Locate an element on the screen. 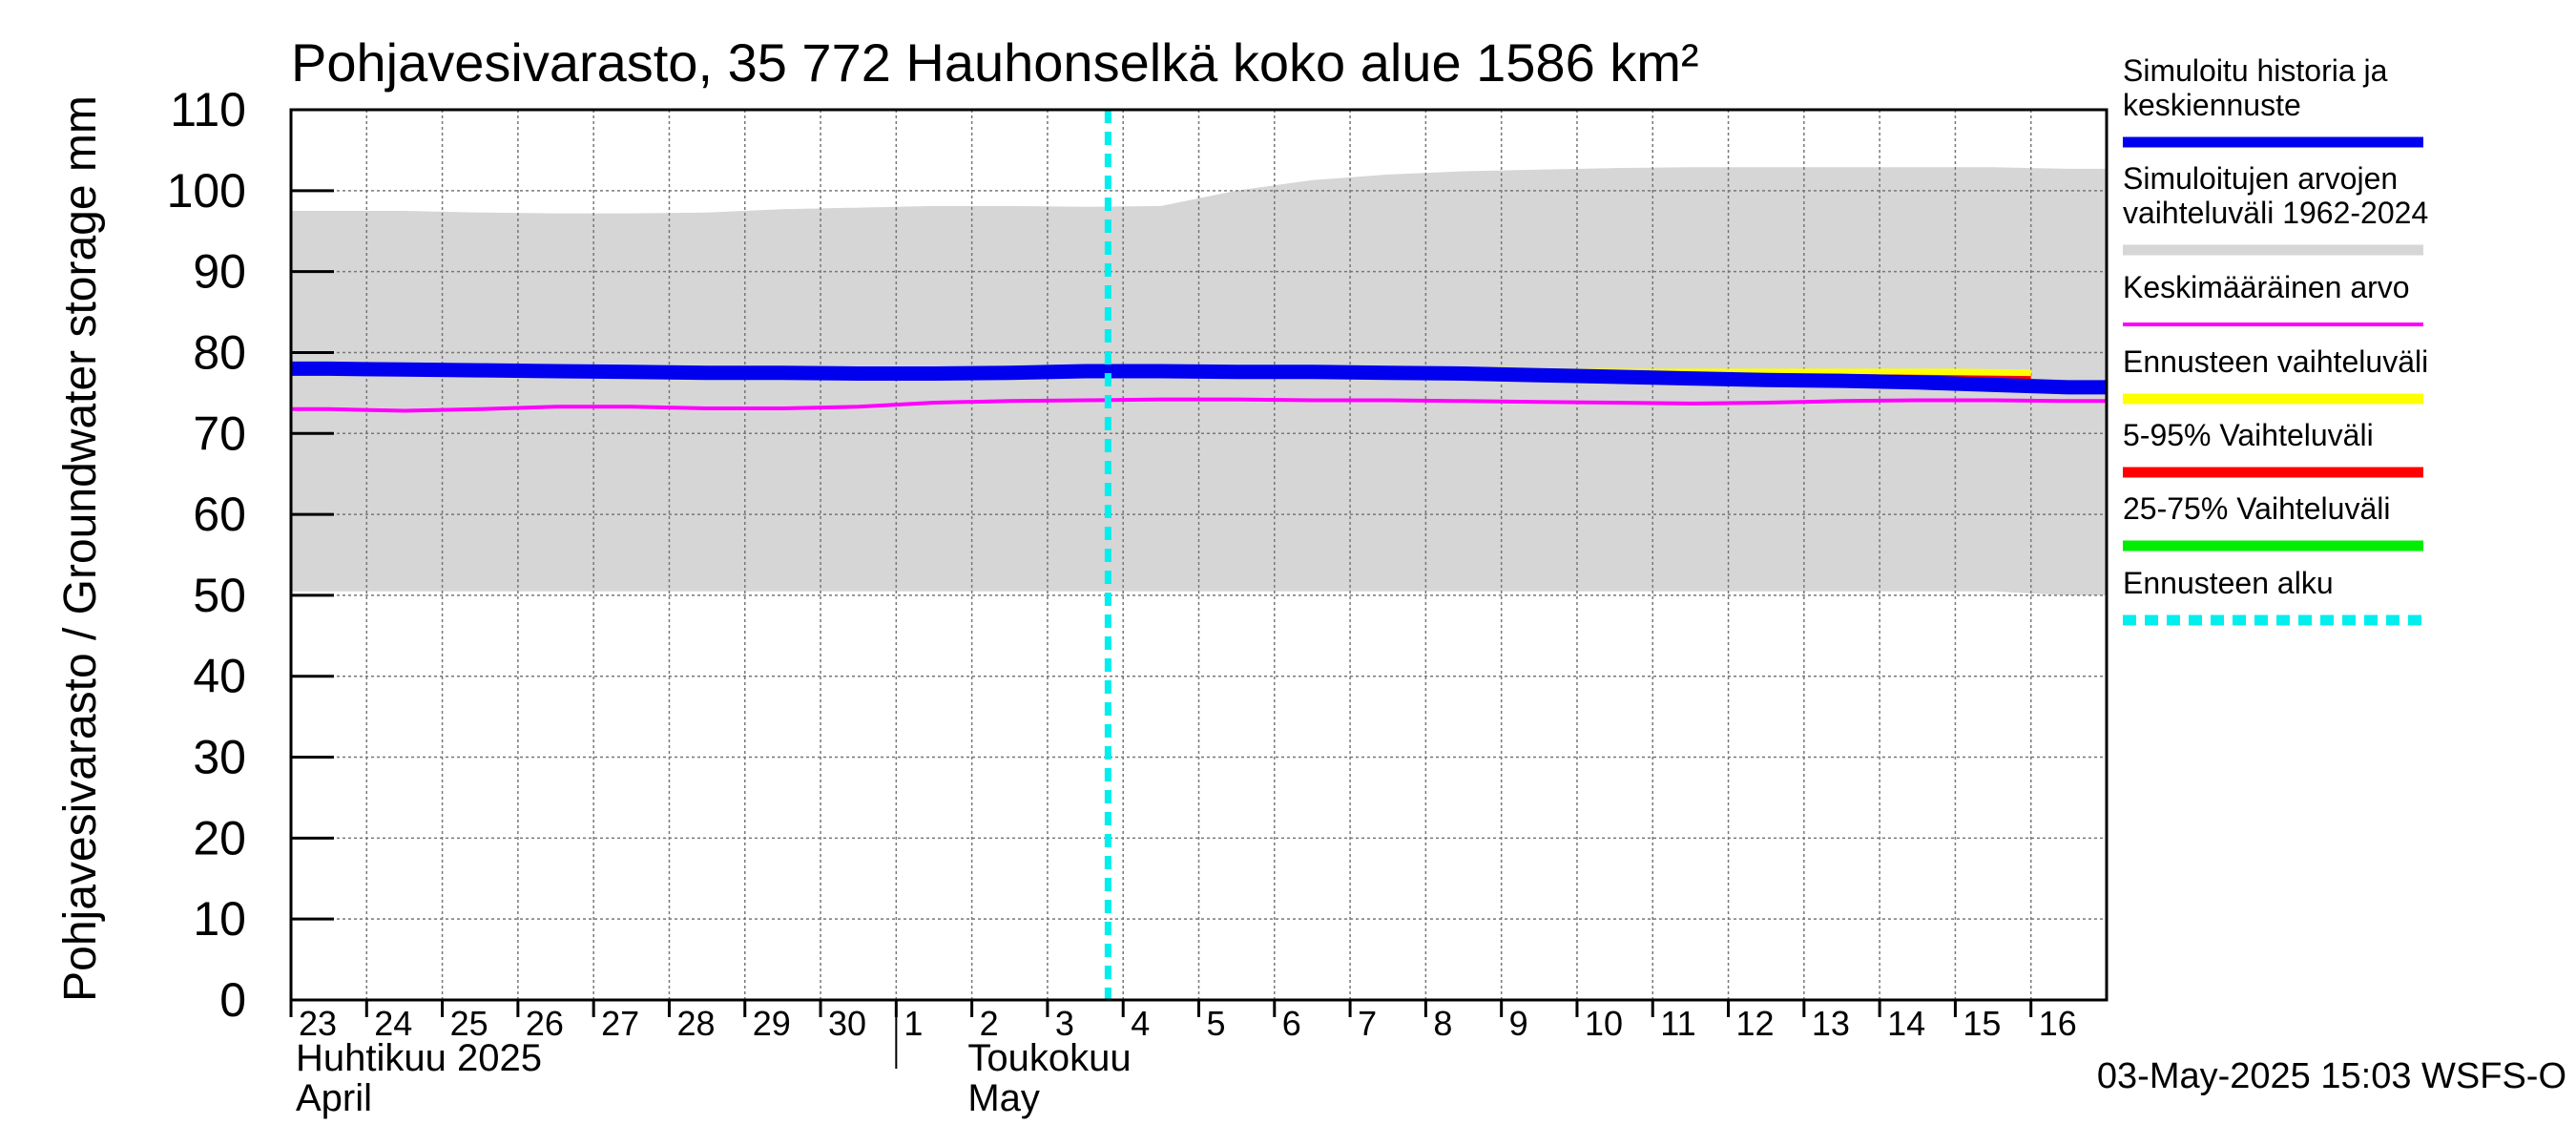 The height and width of the screenshot is (1145, 2576). y-axis: 0 10 20 30 40 50 60 70 80 90 100 110 is located at coordinates (250, 555).